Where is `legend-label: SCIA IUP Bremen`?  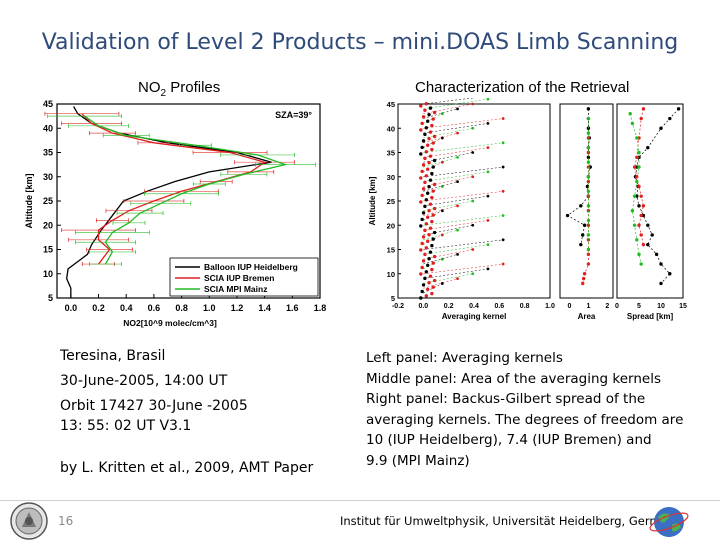
legend-label: SCIA IUP Bremen is located at coordinates (239, 278).